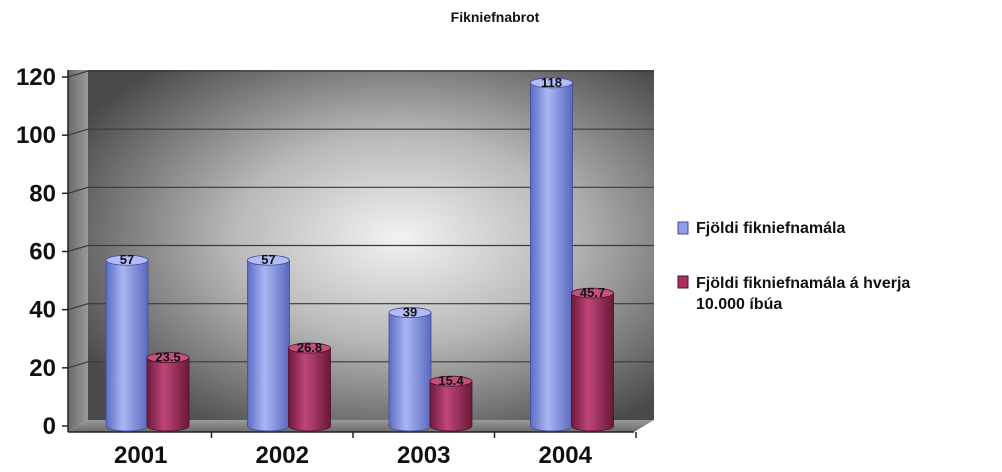 Image resolution: width=1002 pixels, height=472 pixels. What do you see at coordinates (683, 282) in the screenshot?
I see `legend-swatch-maroon` at bounding box center [683, 282].